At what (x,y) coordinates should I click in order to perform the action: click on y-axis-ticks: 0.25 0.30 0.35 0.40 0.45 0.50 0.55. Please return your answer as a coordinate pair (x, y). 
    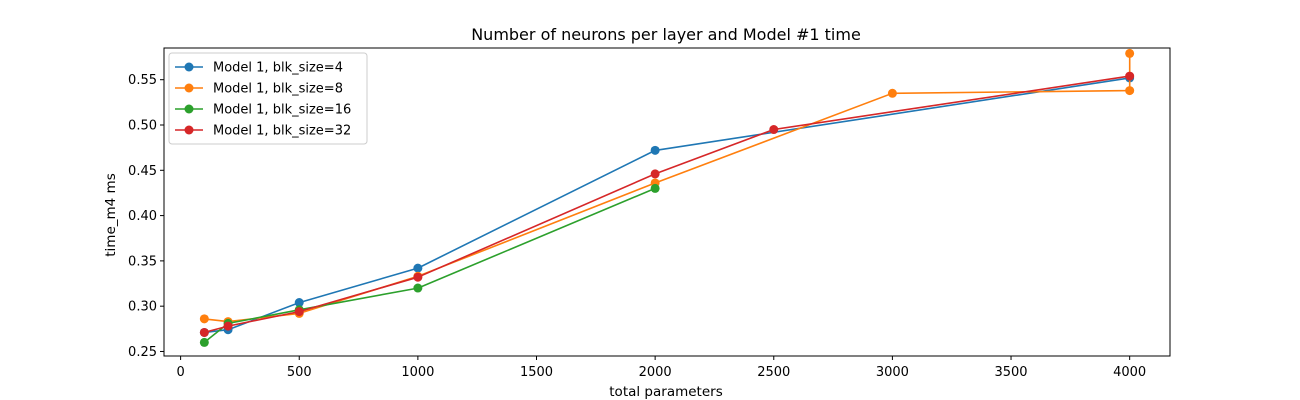
    Looking at the image, I should click on (146, 216).